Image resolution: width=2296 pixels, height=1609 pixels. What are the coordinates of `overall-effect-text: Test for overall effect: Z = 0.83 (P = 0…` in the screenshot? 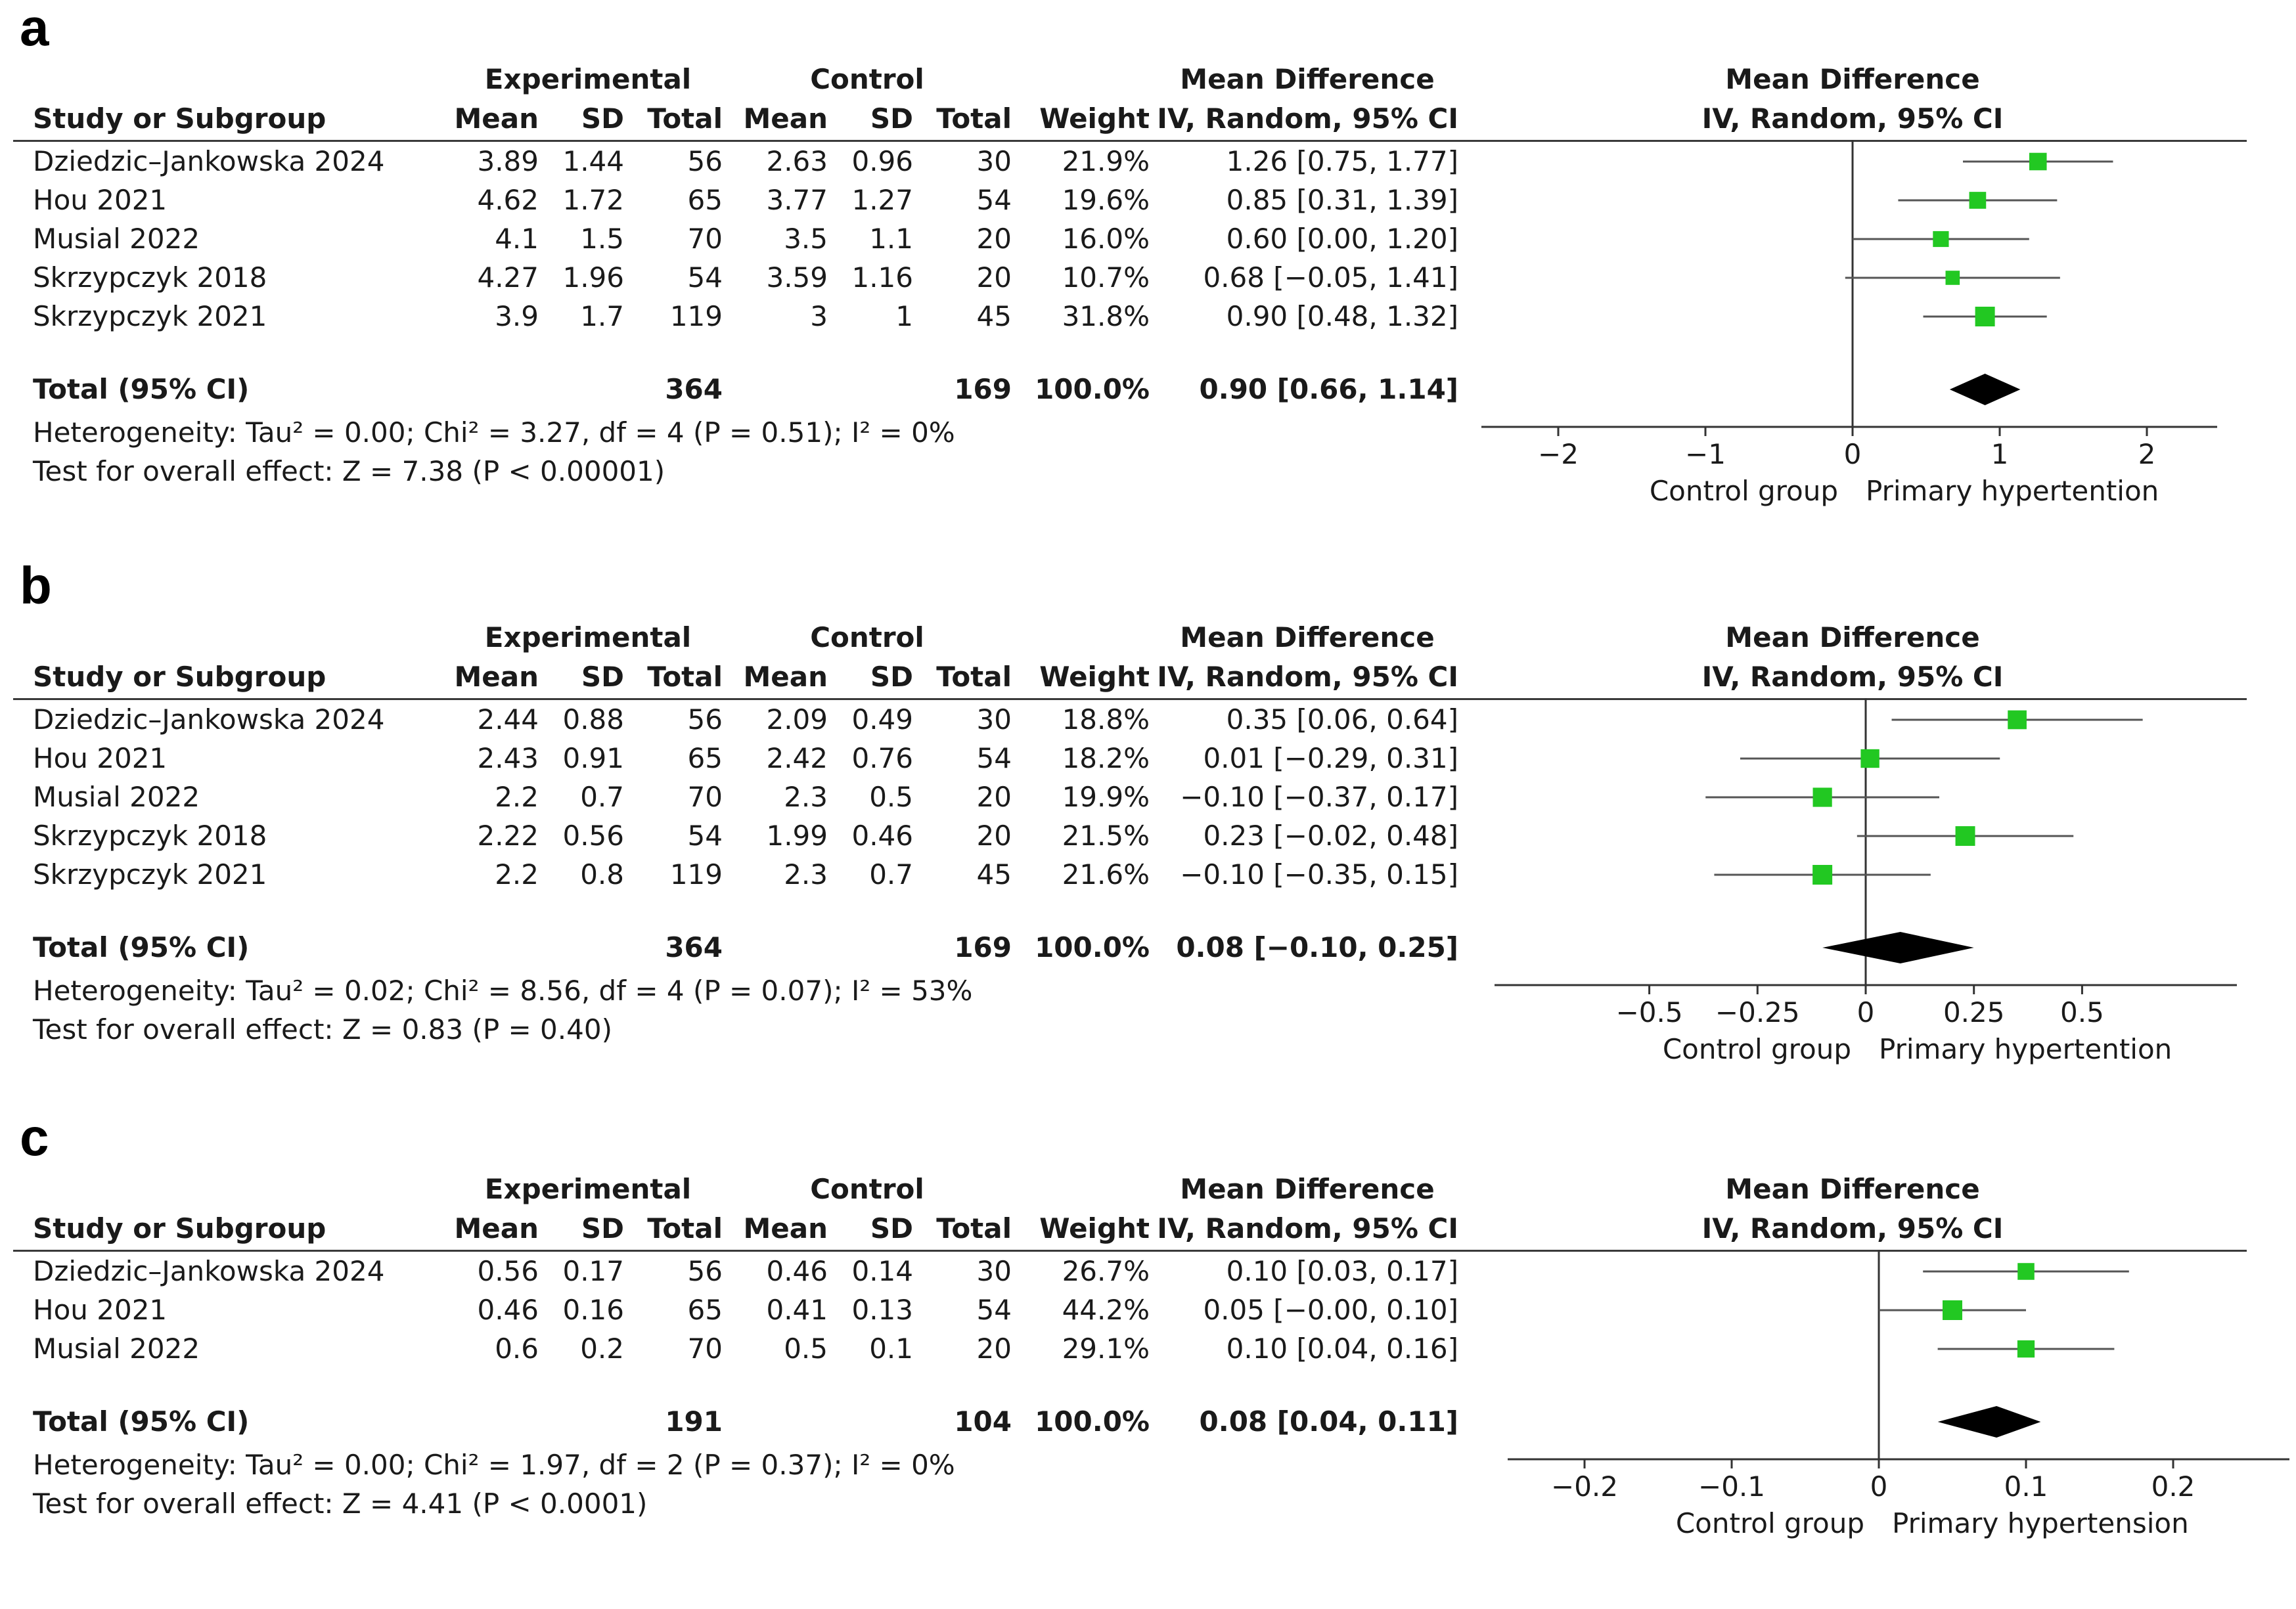 It's located at (322, 1029).